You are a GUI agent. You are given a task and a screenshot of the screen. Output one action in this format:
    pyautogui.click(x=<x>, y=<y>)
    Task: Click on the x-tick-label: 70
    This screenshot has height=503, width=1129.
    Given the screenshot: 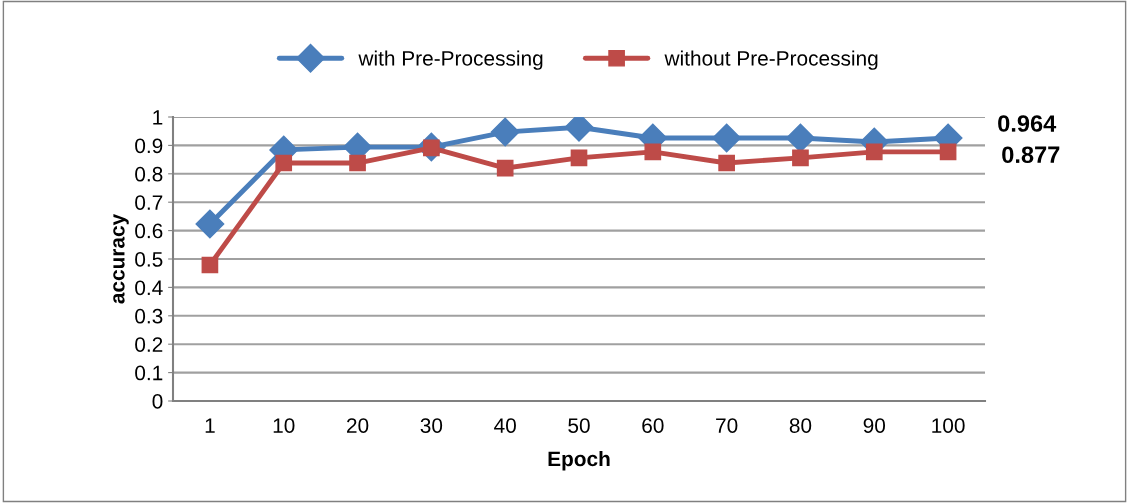 What is the action you would take?
    pyautogui.click(x=727, y=425)
    